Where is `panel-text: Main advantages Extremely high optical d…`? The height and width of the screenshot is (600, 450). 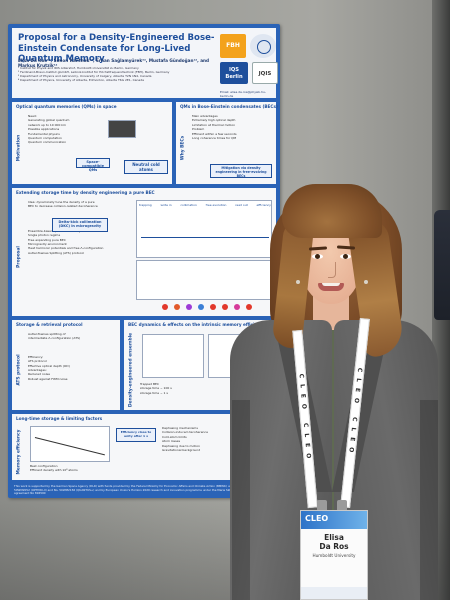 panel-text: Main advantages Extremely high optical d… is located at coordinates (214, 127).